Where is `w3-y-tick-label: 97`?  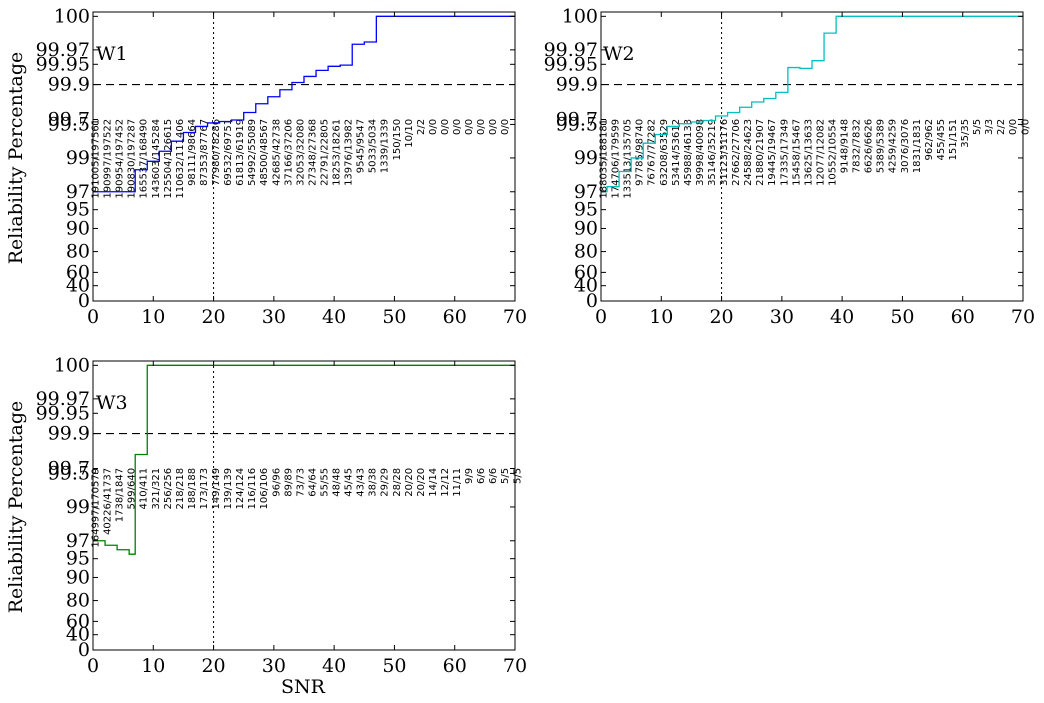 w3-y-tick-label: 97 is located at coordinates (78, 541).